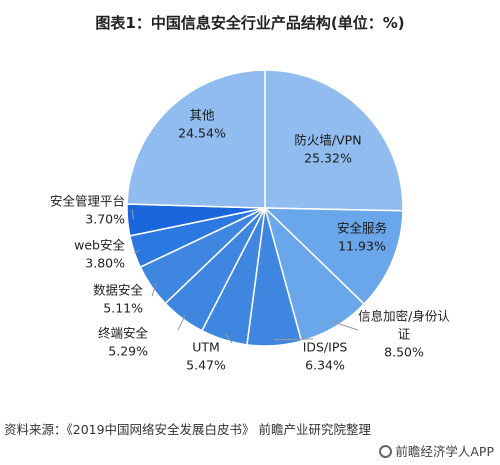 Image resolution: width=500 pixels, height=465 pixels. Describe the element at coordinates (202, 133) in the screenshot. I see `slice-value-label: 24.54%` at that location.